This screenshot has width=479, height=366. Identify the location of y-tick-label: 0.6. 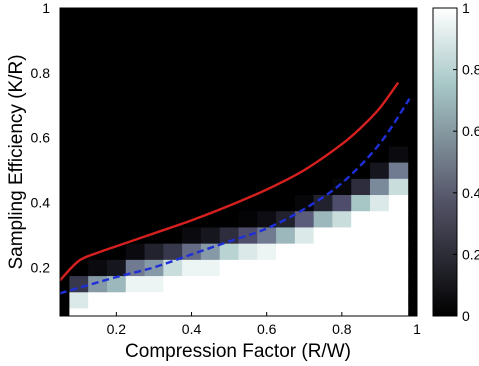
(41, 138).